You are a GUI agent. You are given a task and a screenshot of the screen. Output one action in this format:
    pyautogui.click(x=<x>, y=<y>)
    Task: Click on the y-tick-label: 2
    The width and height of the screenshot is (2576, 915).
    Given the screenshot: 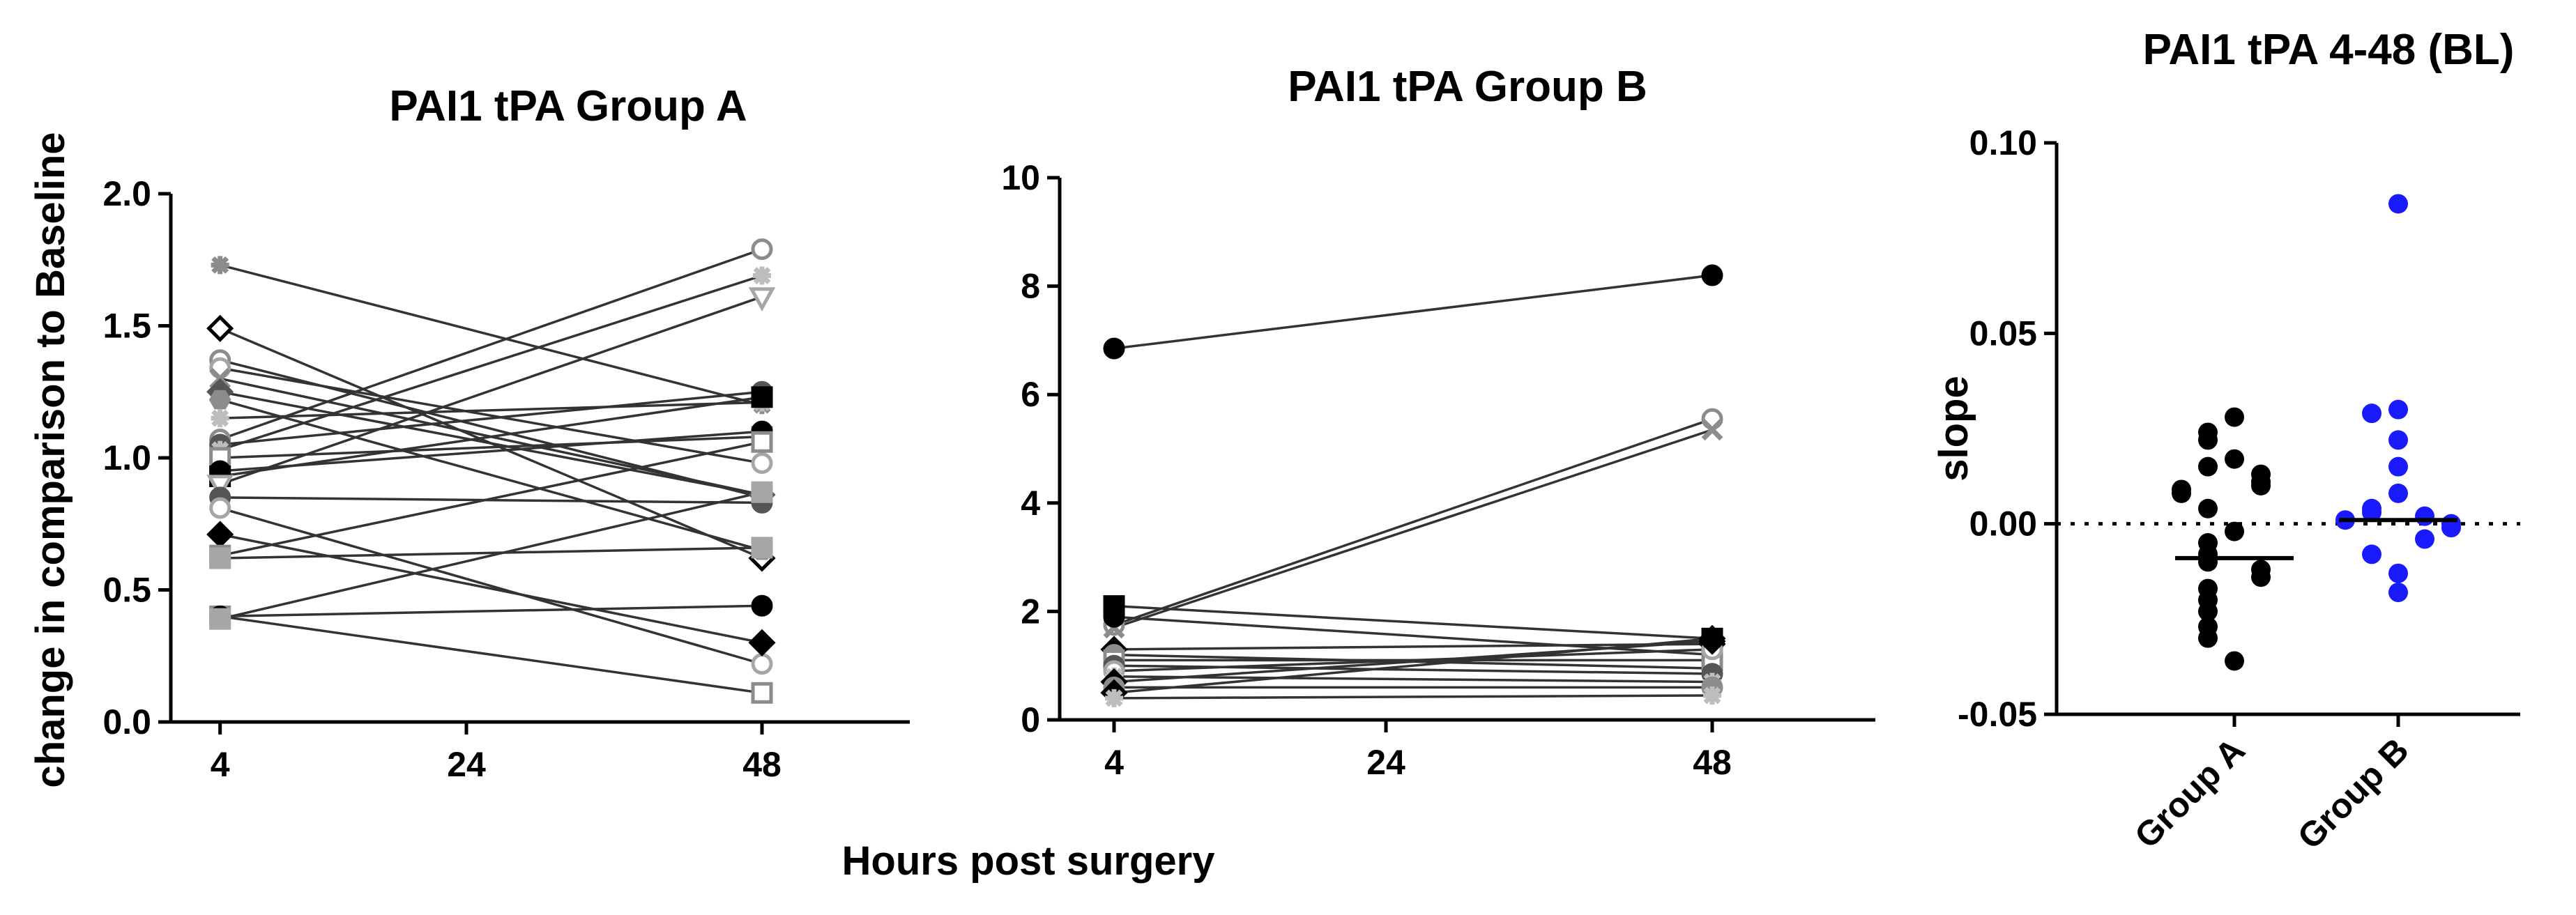 What is the action you would take?
    pyautogui.click(x=1031, y=611)
    